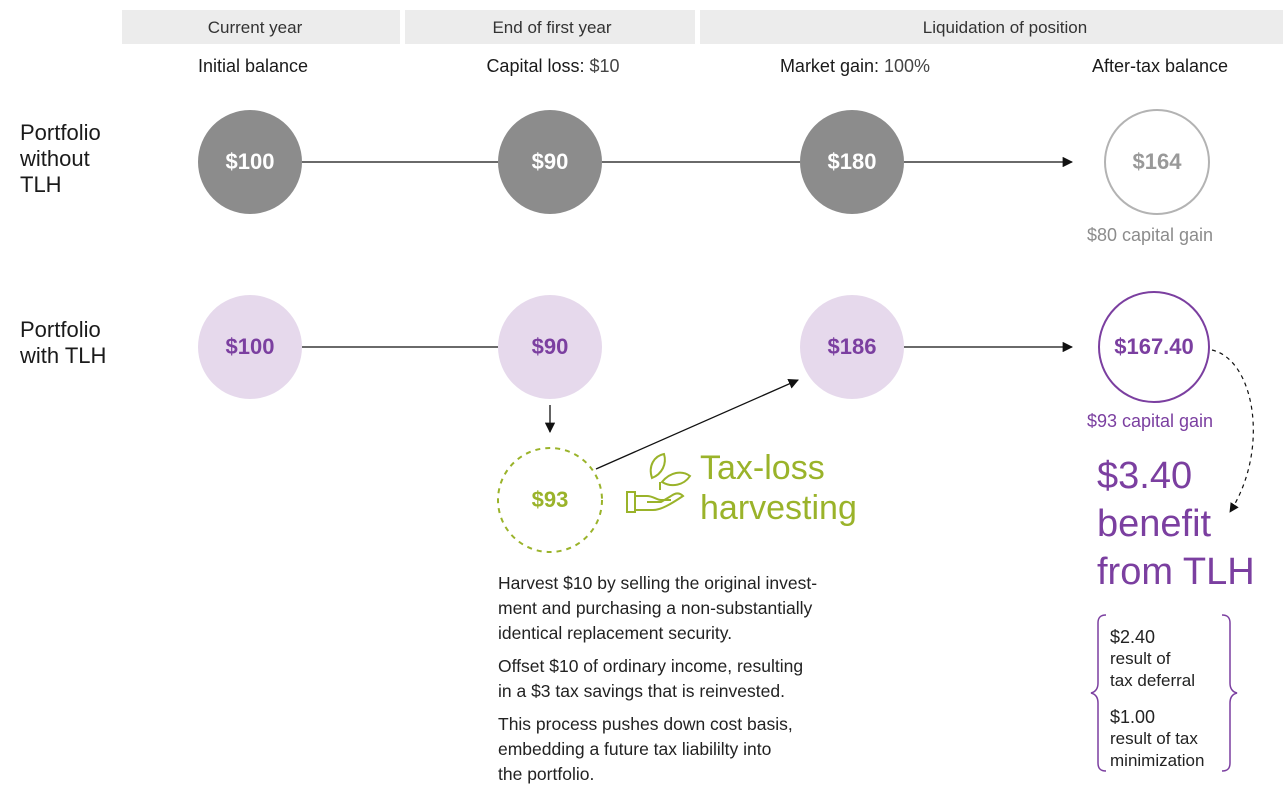 Image resolution: width=1283 pixels, height=803 pixels. I want to click on harvest-value: $93, so click(550, 499).